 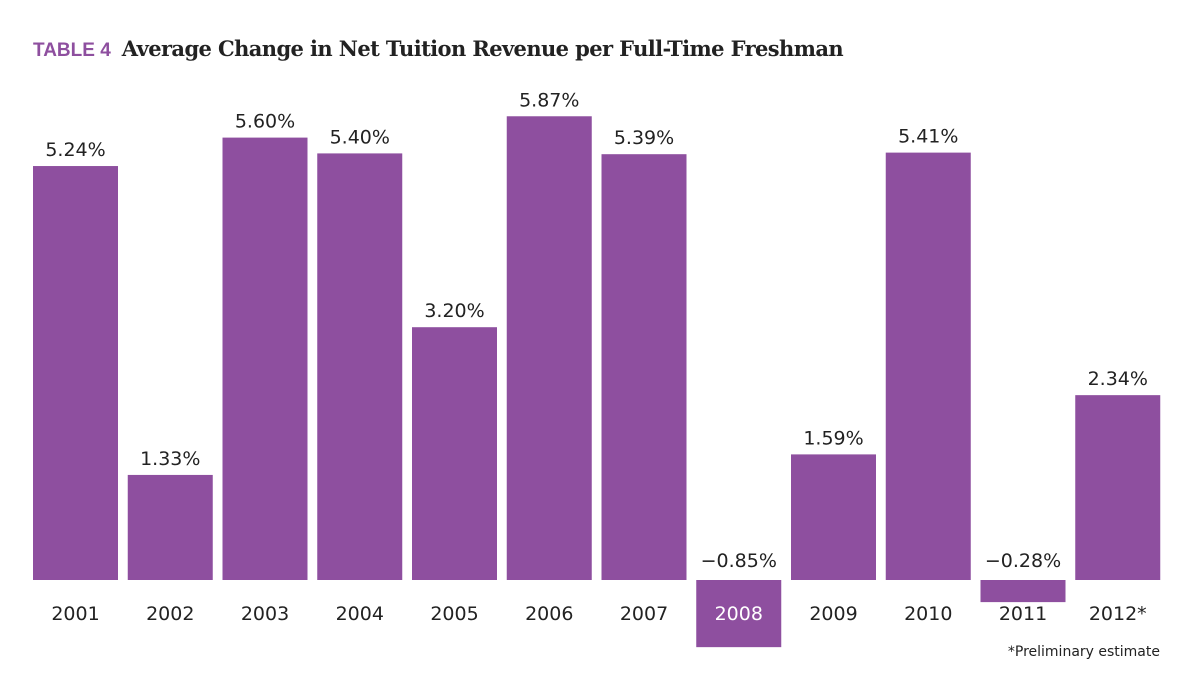 I want to click on data-label: 5.41%, so click(x=928, y=137).